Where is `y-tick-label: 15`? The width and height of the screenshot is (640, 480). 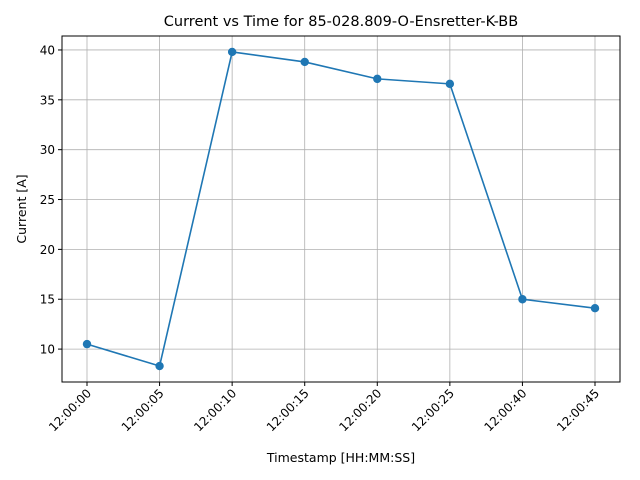 y-tick-label: 15 is located at coordinates (47, 300).